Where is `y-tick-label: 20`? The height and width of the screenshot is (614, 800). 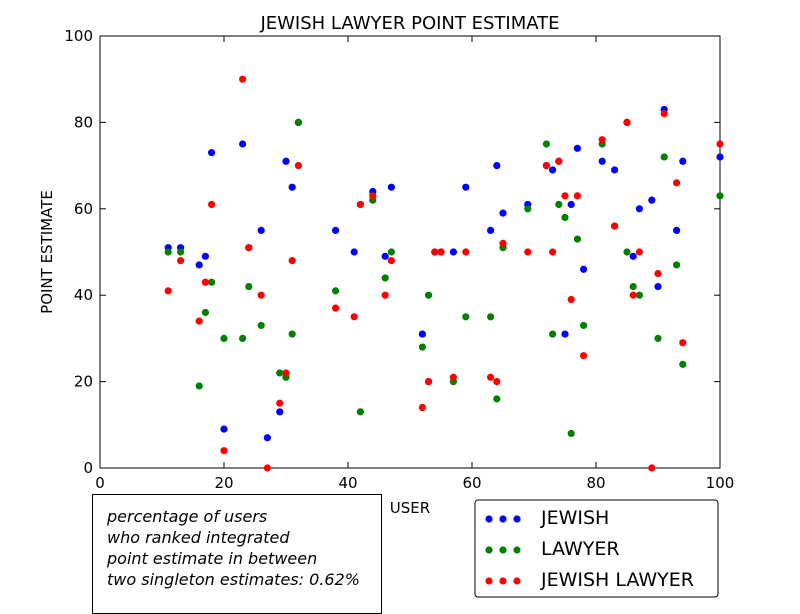
y-tick-label: 20 is located at coordinates (83, 382).